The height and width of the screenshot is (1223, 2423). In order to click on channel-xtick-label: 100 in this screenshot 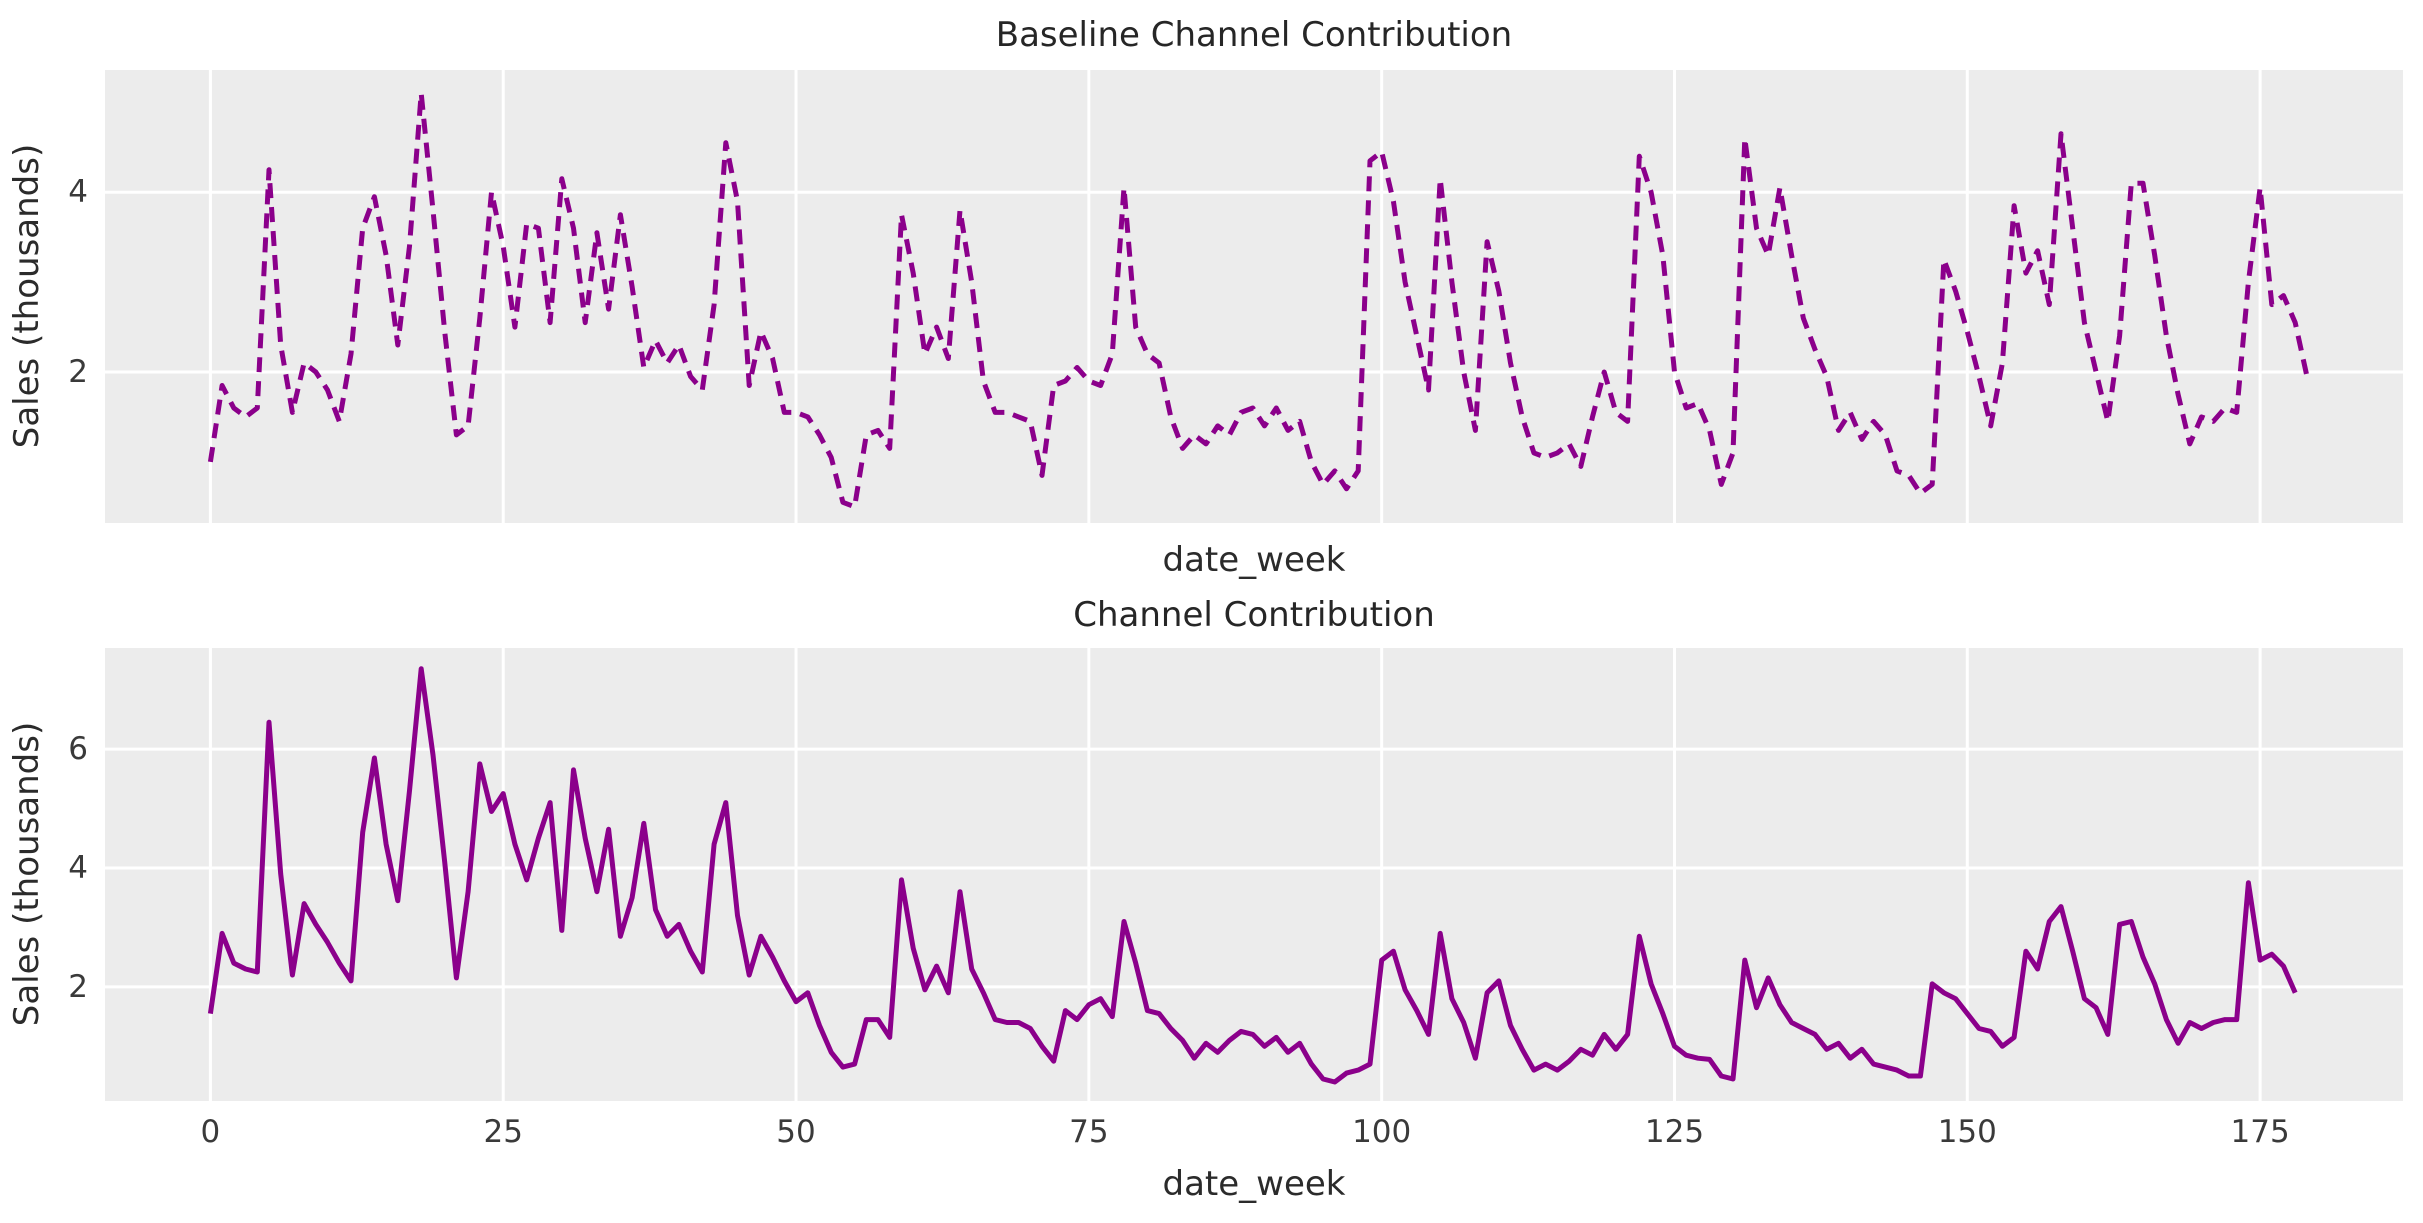, I will do `click(1382, 1132)`.